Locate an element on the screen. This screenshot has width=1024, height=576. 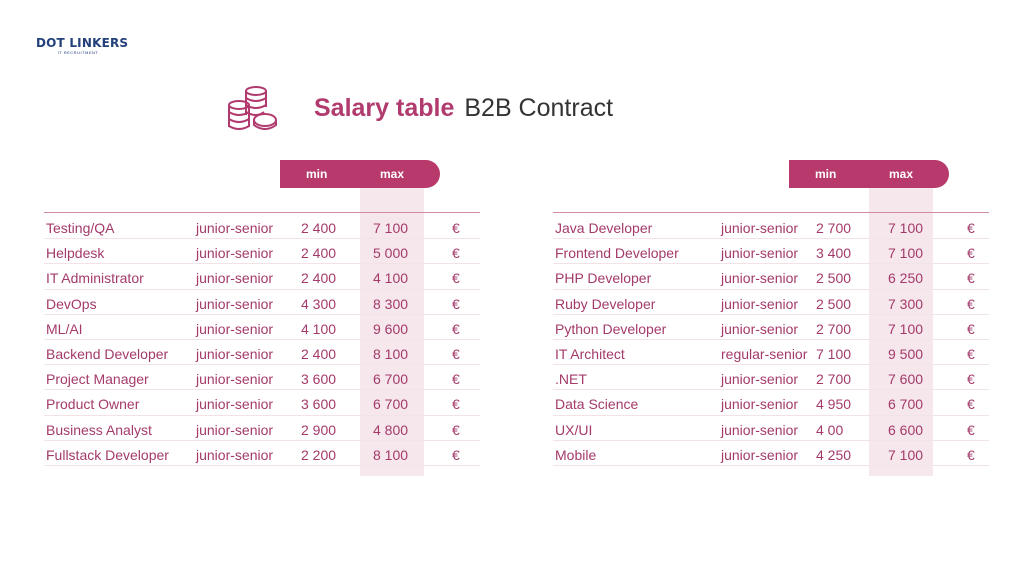
min-cell: 4 100 is located at coordinates (319, 328).